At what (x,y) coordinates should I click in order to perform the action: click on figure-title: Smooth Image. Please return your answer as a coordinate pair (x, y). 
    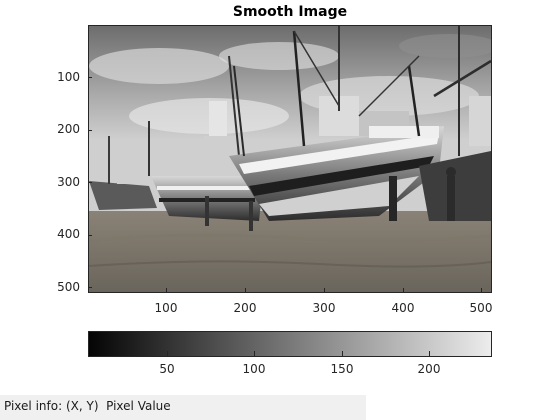
    Looking at the image, I should click on (290, 12).